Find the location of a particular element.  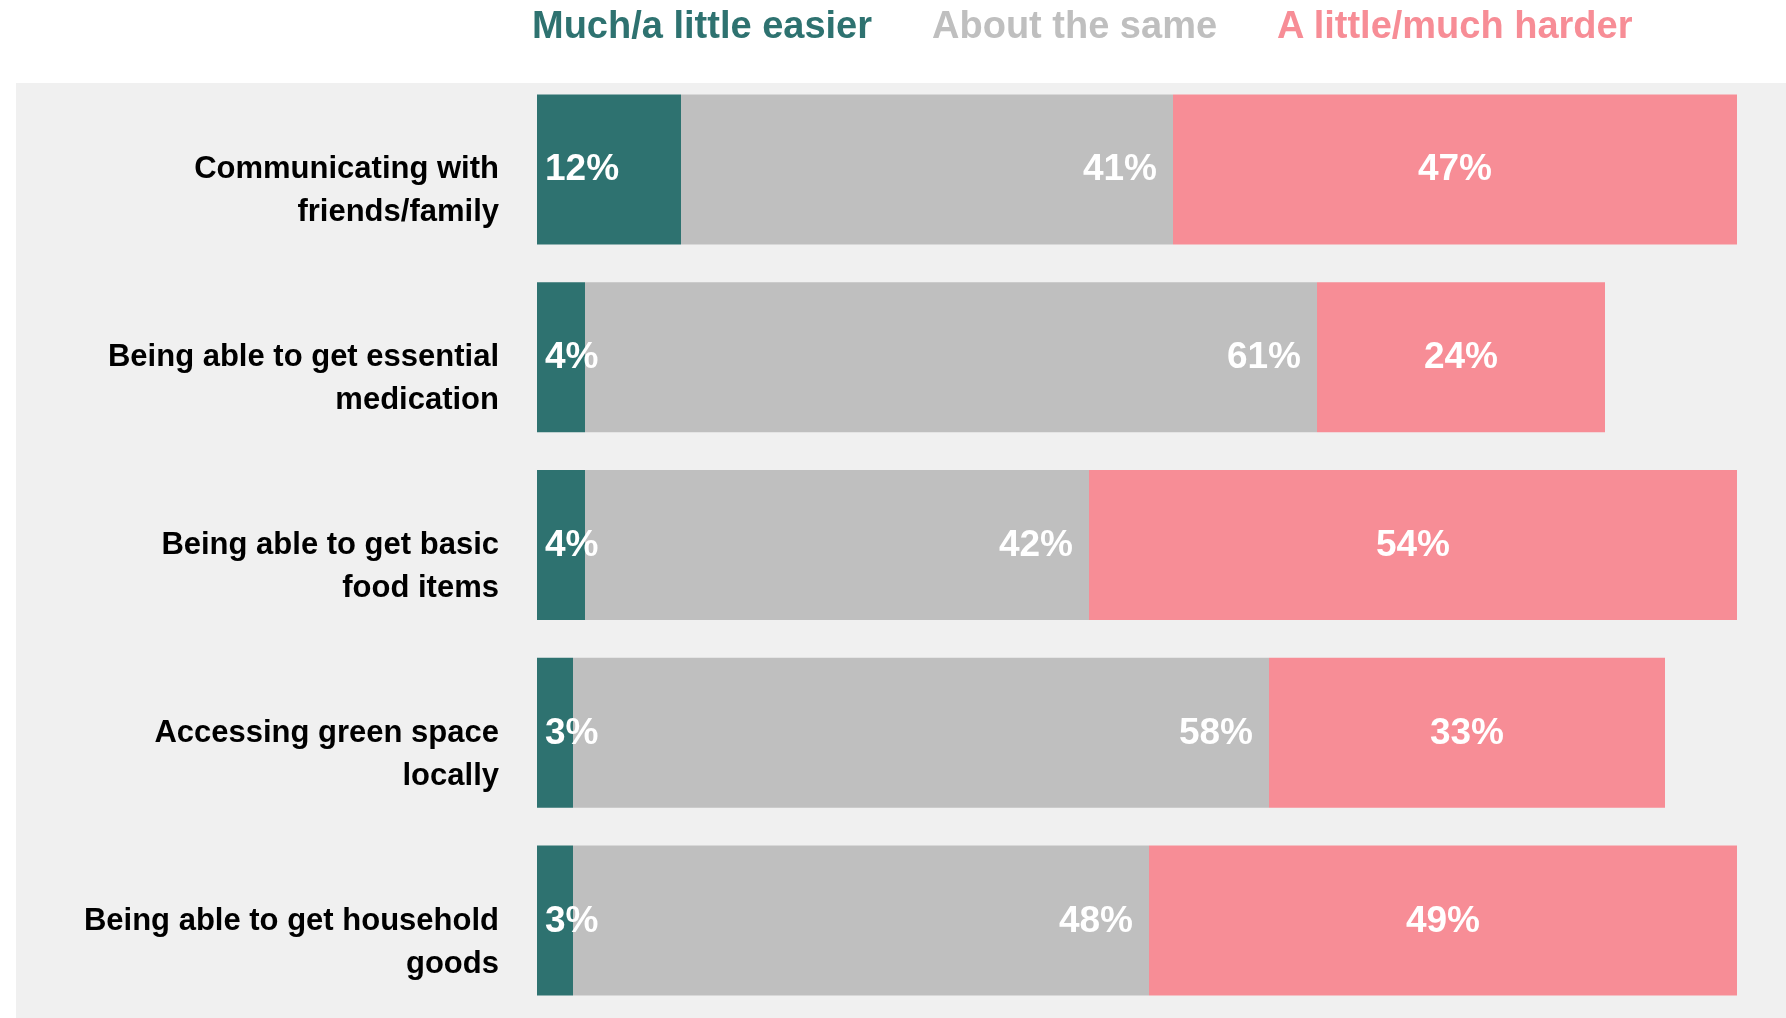

data-label: 47% is located at coordinates (1455, 168).